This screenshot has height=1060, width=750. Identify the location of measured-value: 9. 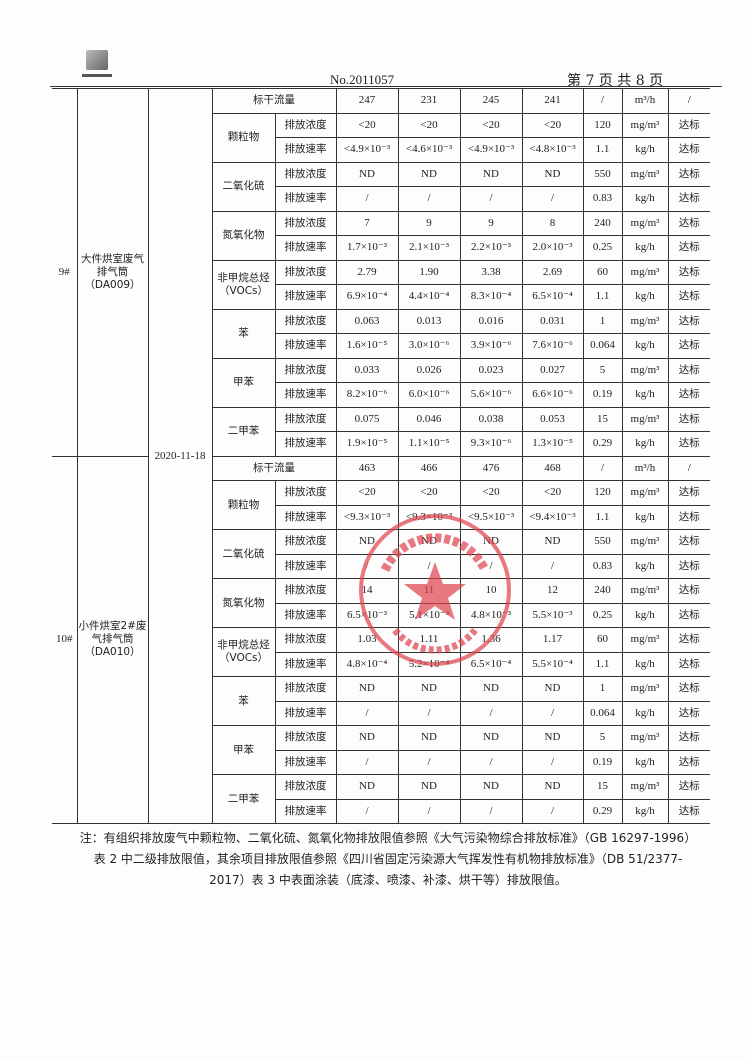
(491, 223).